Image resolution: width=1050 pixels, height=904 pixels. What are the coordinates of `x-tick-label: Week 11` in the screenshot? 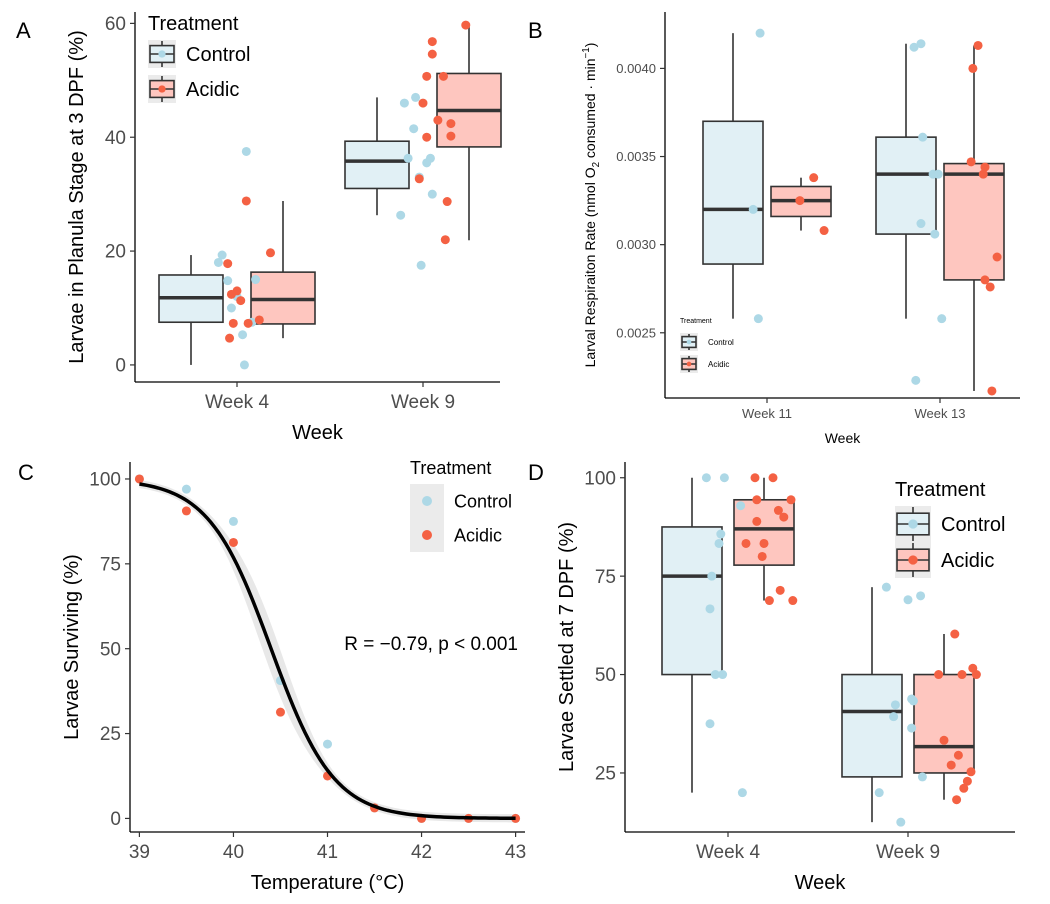 It's located at (767, 413).